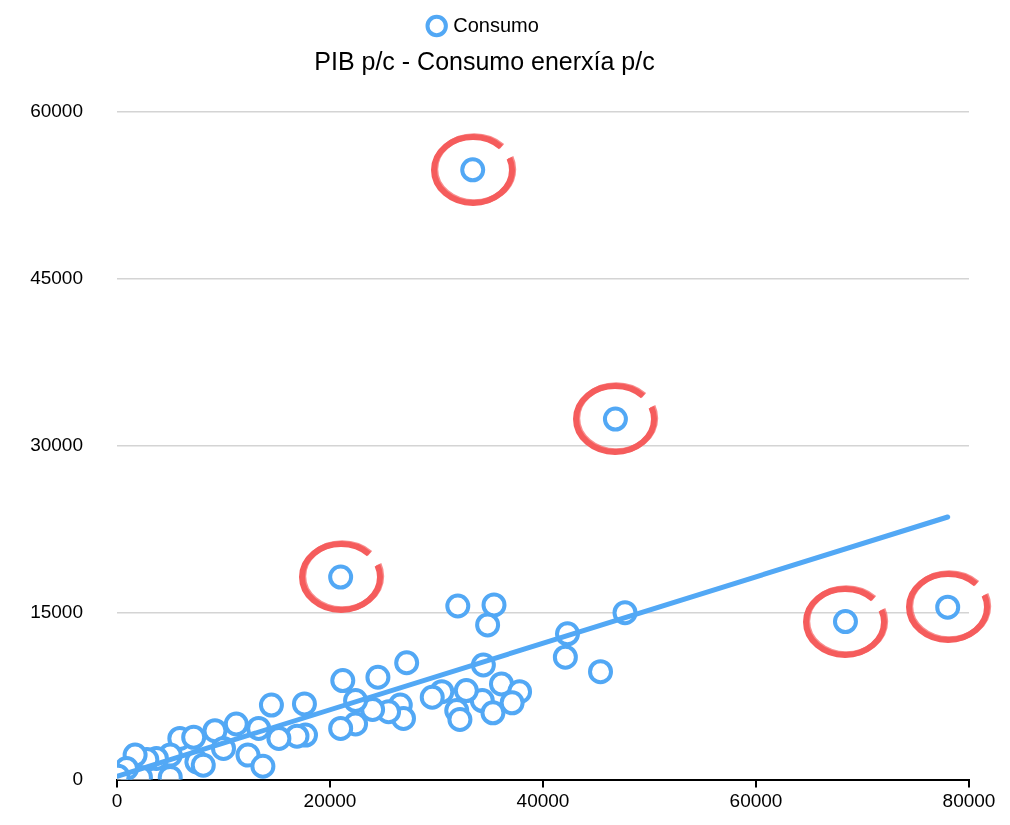  What do you see at coordinates (56, 611) in the screenshot?
I see `y-tick-label: 15000` at bounding box center [56, 611].